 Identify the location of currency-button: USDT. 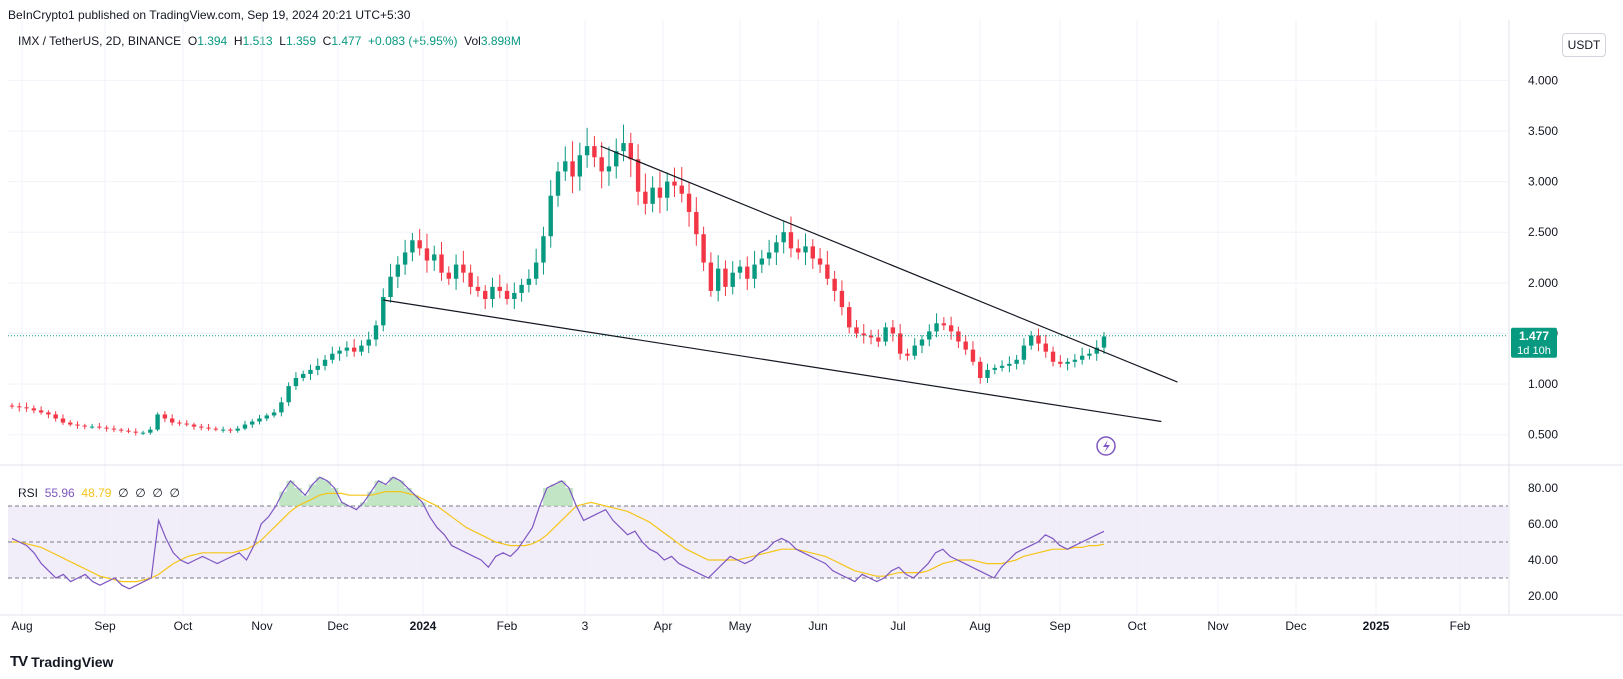
(1584, 45).